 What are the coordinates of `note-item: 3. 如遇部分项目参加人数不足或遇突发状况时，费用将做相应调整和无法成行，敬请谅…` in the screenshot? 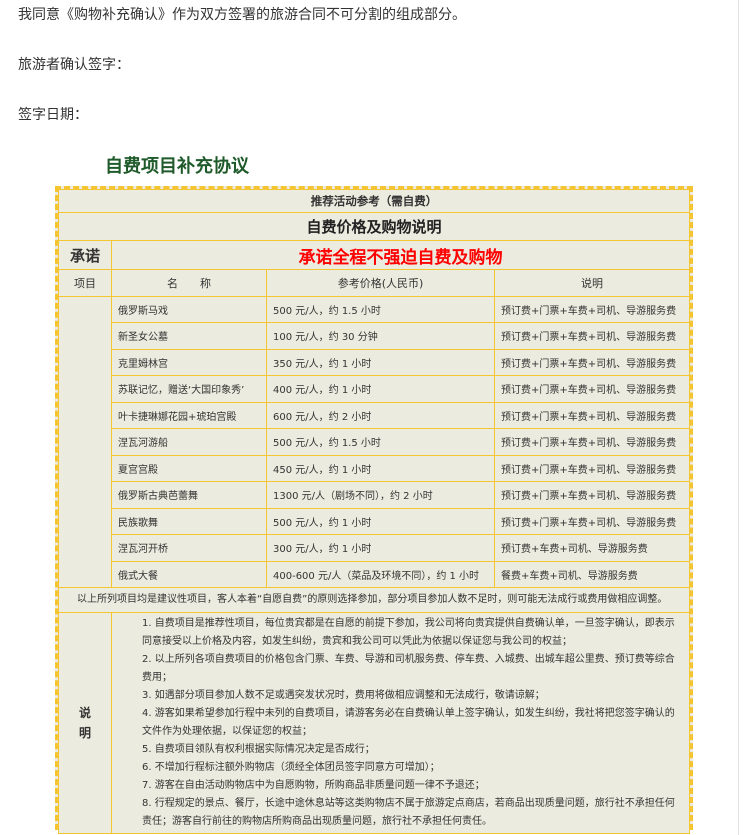 It's located at (343, 695).